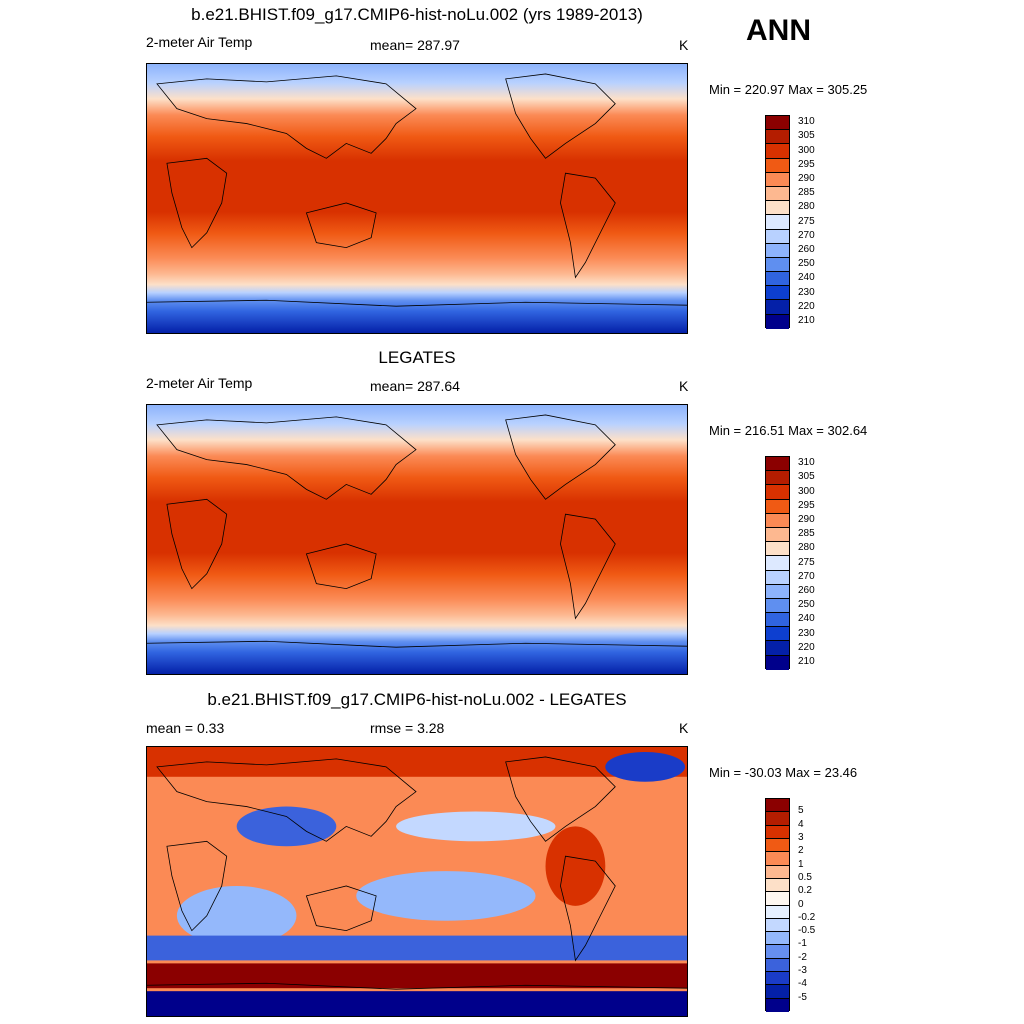 The image size is (1024, 1024). What do you see at coordinates (802, 984) in the screenshot?
I see `panel-3-colorbar-tick: -4` at bounding box center [802, 984].